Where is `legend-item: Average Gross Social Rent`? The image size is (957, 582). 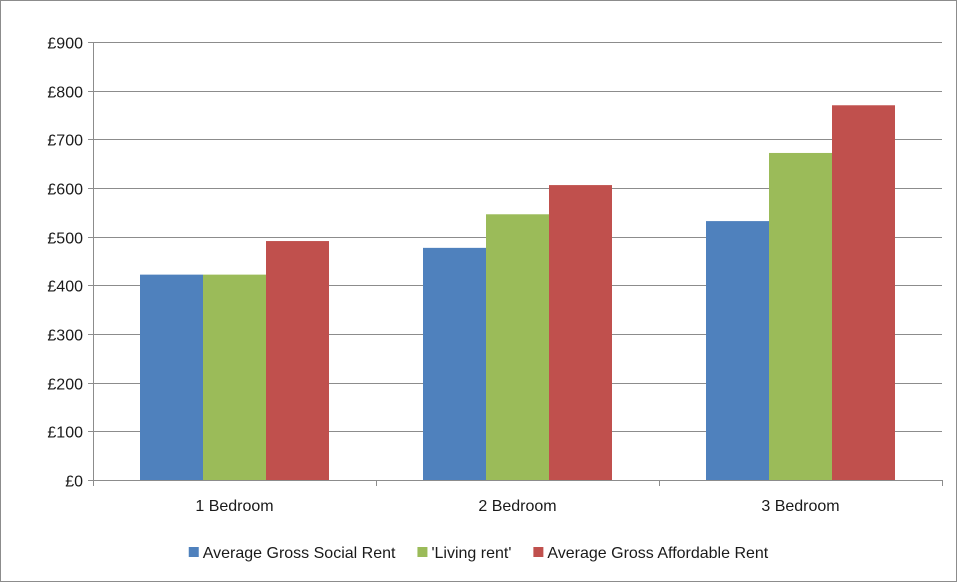 legend-item: Average Gross Social Rent is located at coordinates (292, 553).